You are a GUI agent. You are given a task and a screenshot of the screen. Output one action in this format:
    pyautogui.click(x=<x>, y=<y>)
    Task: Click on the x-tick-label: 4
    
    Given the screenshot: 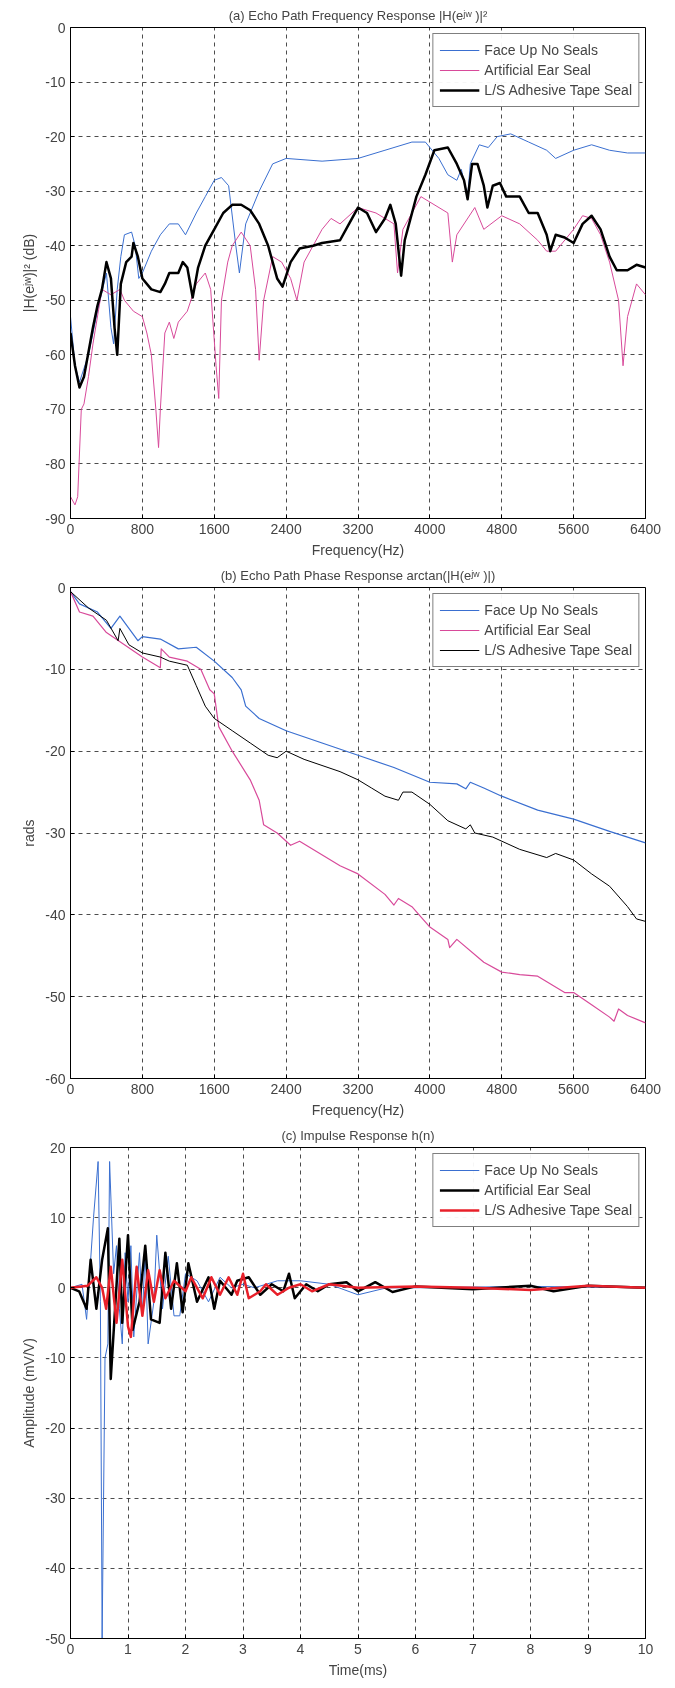 What is the action you would take?
    pyautogui.click(x=300, y=1648)
    